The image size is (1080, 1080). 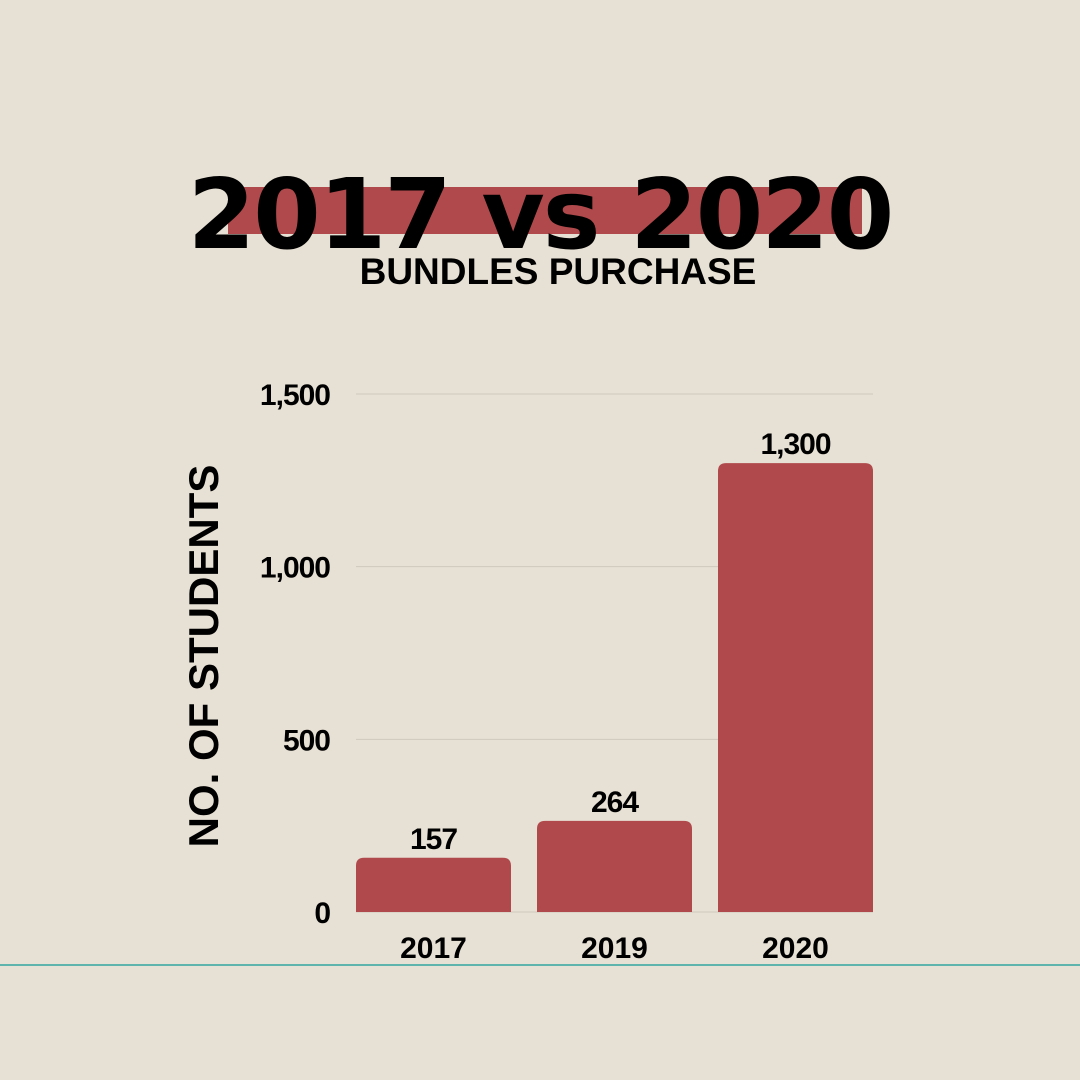 I want to click on y-tick-label: 1,000, so click(x=295, y=568).